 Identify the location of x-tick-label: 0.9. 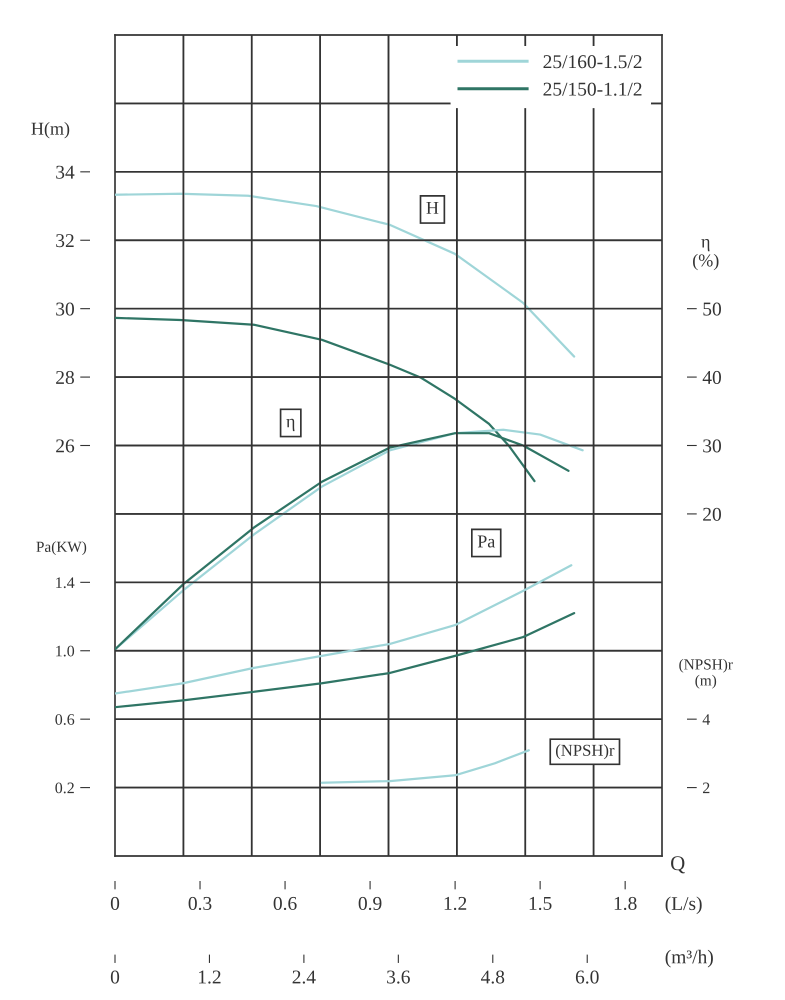
(370, 903).